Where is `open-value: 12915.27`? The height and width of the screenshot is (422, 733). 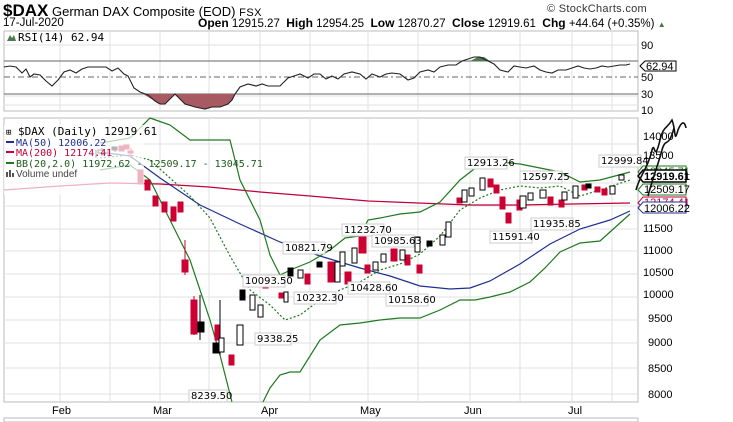
open-value: 12915.27 is located at coordinates (255, 24).